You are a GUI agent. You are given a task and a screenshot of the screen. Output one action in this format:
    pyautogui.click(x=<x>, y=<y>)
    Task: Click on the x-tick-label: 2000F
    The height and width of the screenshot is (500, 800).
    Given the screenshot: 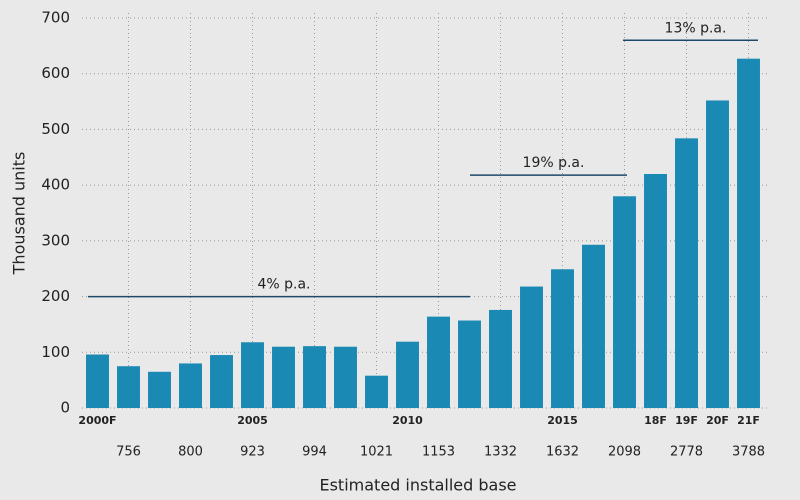 What is the action you would take?
    pyautogui.click(x=97, y=420)
    